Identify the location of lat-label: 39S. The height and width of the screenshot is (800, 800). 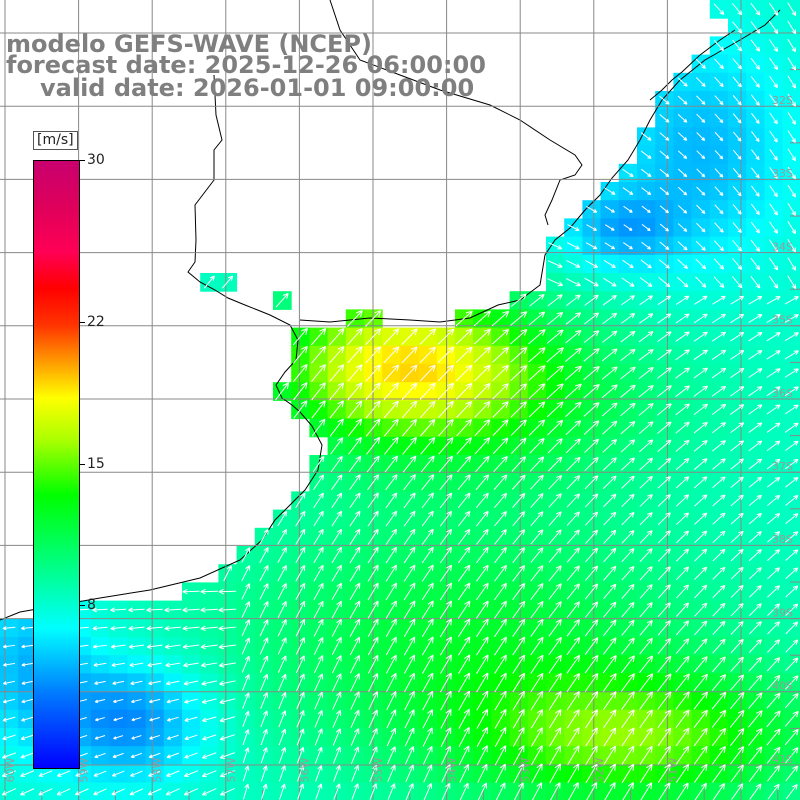
(782, 612).